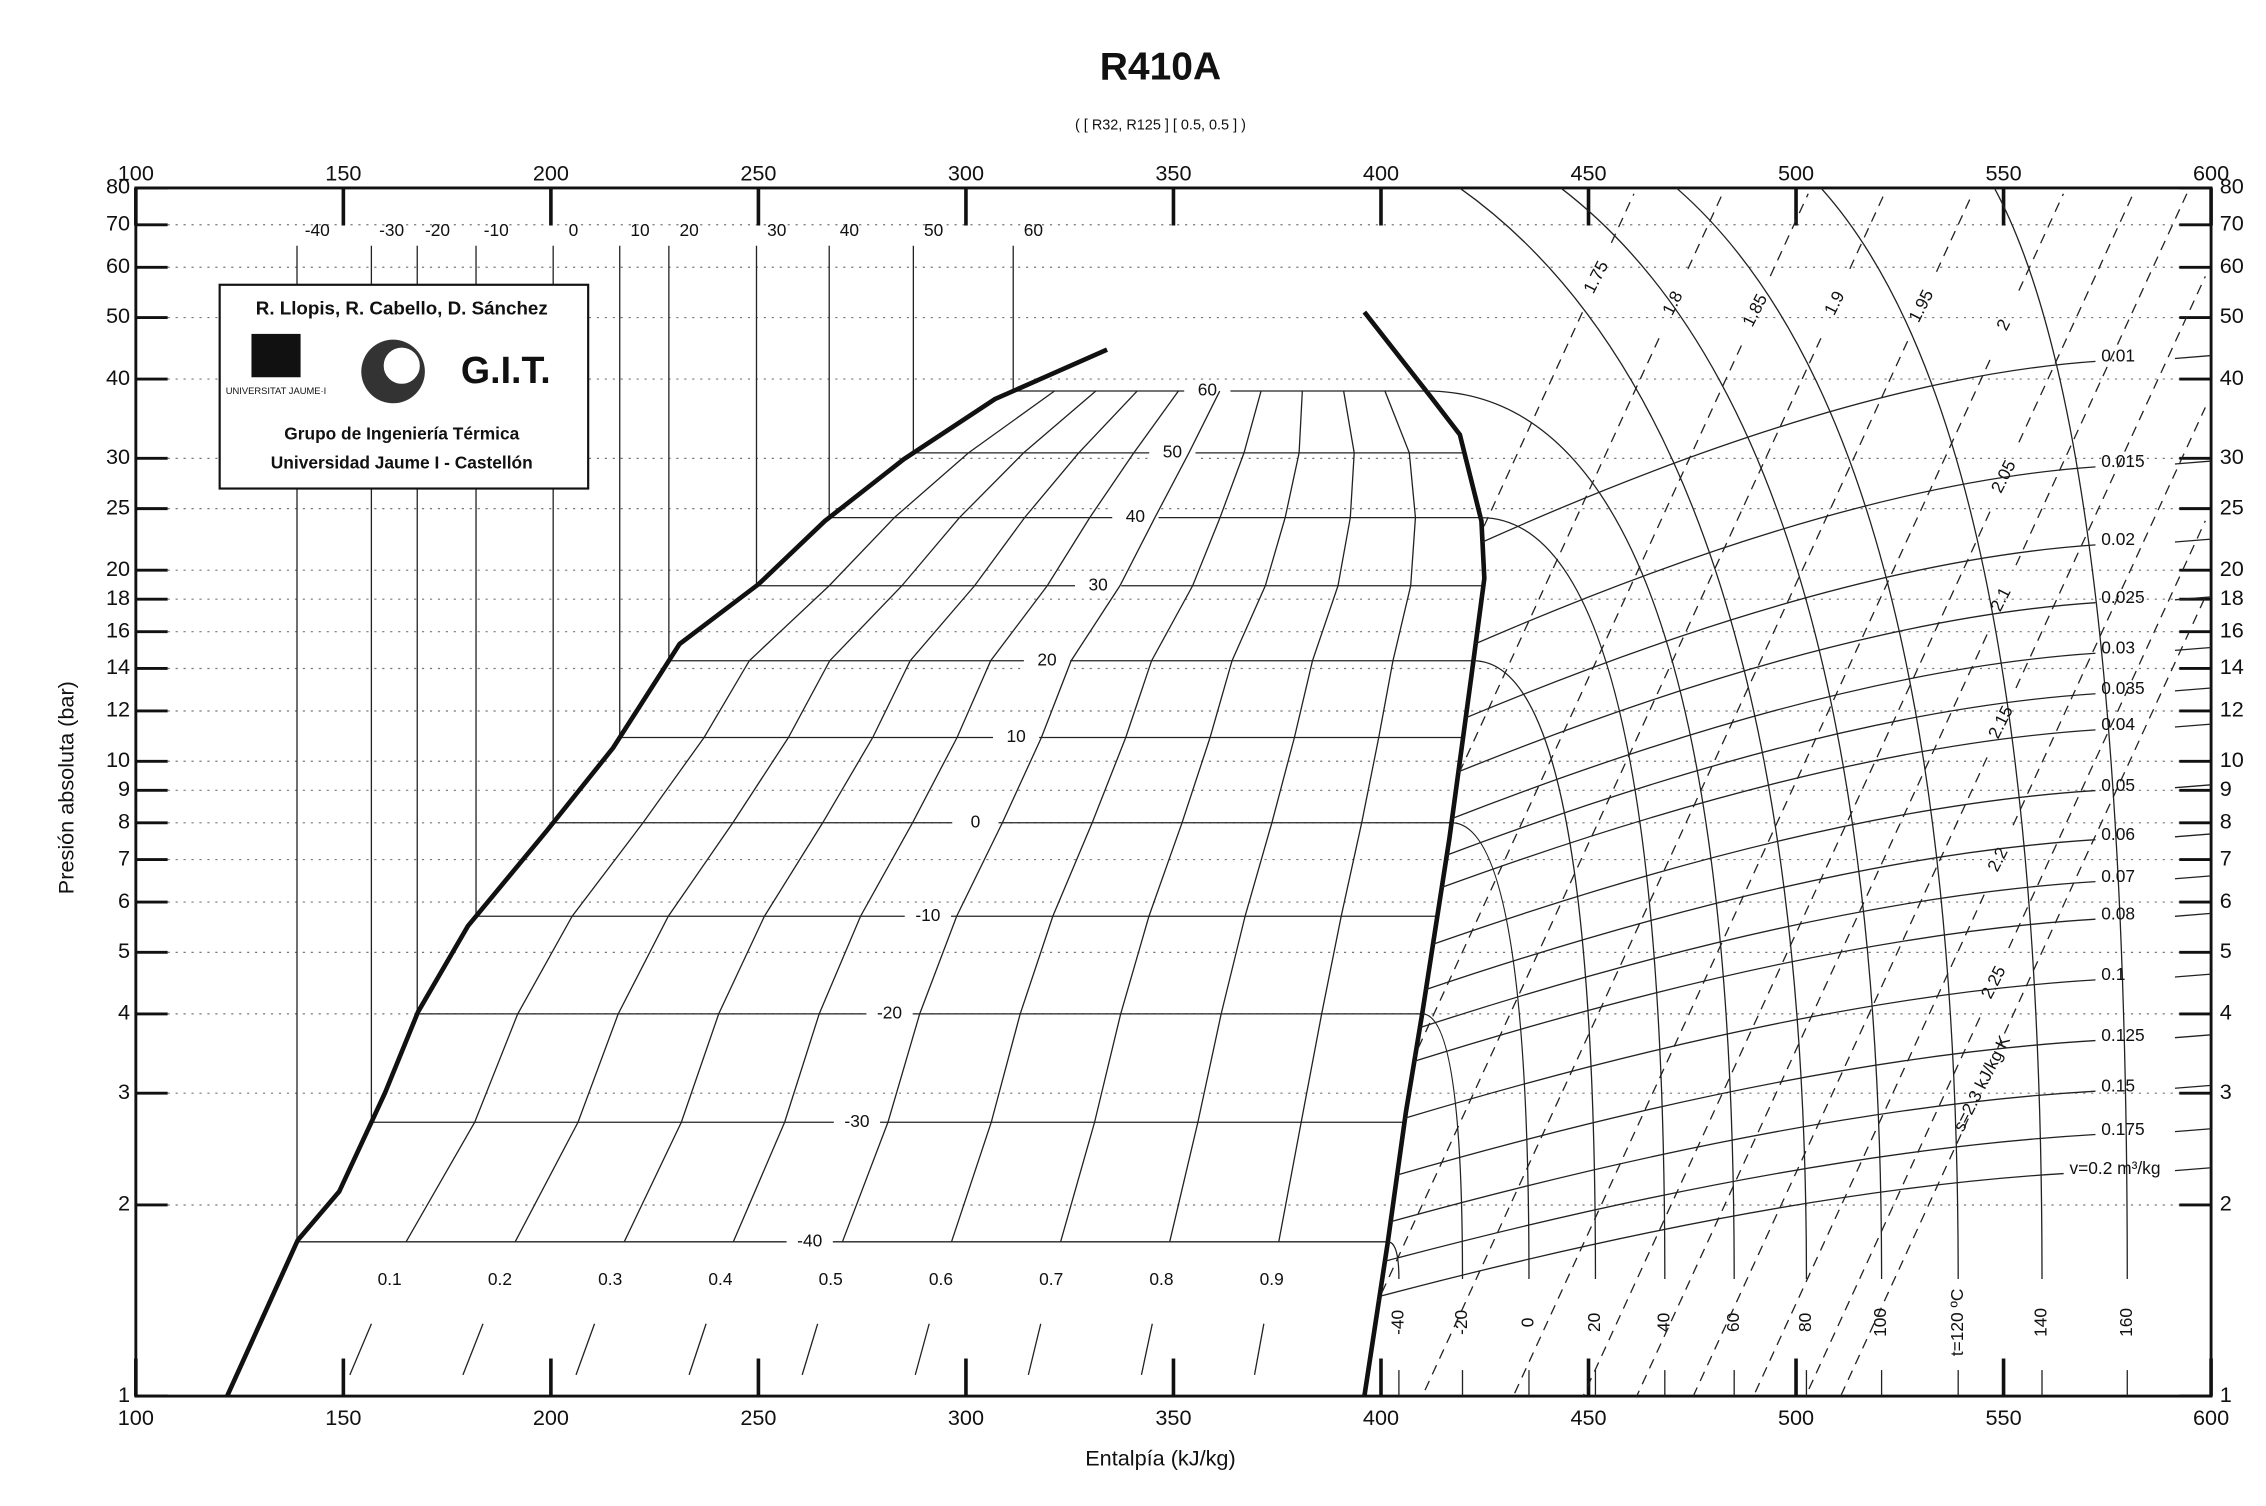 The width and height of the screenshot is (2266, 1506). What do you see at coordinates (401, 434) in the screenshot?
I see `group-name: Grupo de Ingeniería Térmica` at bounding box center [401, 434].